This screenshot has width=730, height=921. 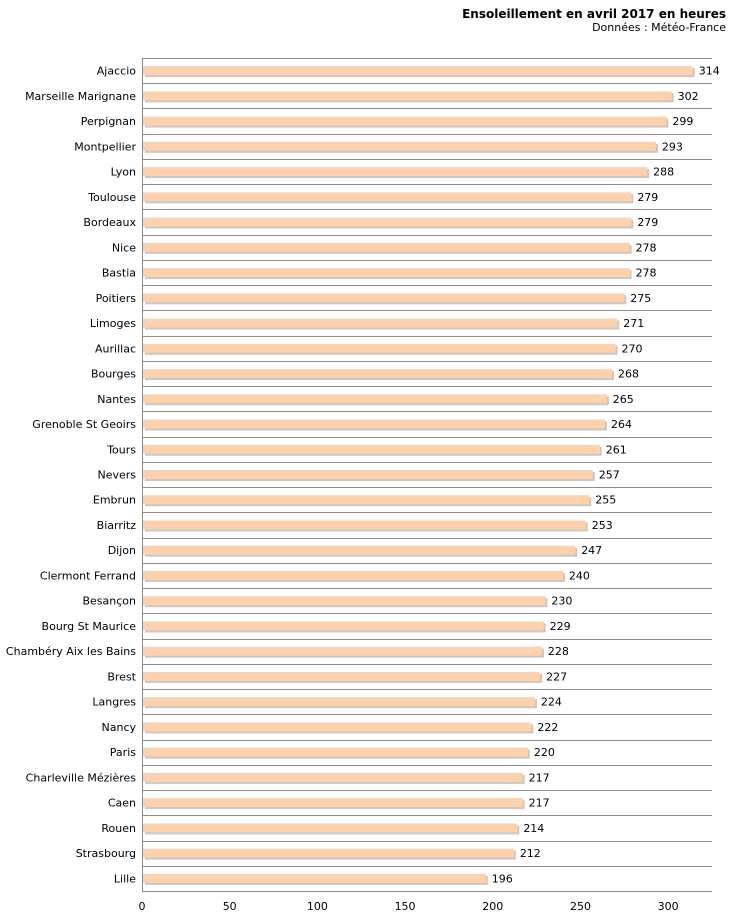 I want to click on category-label: Nevers, so click(x=116, y=475).